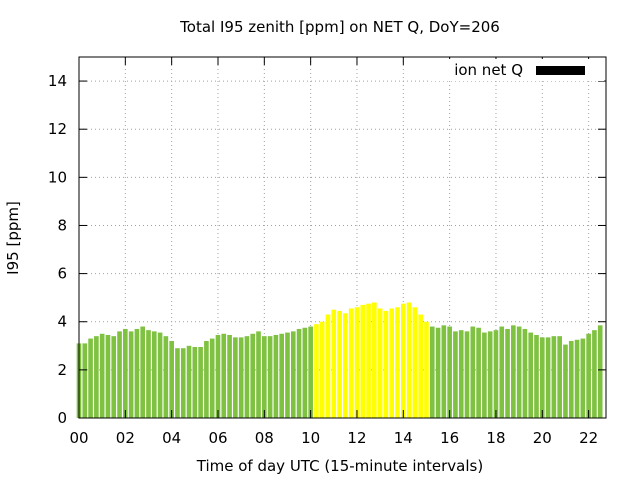  What do you see at coordinates (13, 238) in the screenshot?
I see `y-axis-label: I95 [ppm]` at bounding box center [13, 238].